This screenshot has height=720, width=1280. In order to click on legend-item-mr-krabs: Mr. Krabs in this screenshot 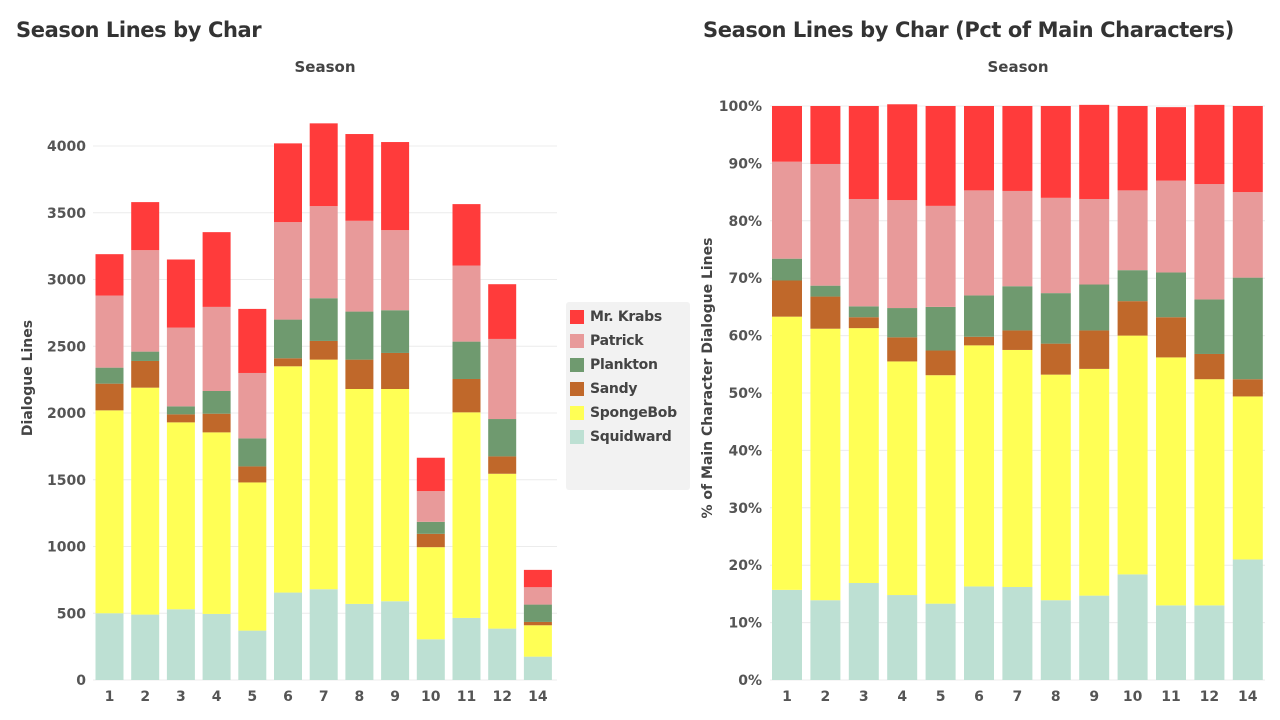, I will do `click(628, 317)`.